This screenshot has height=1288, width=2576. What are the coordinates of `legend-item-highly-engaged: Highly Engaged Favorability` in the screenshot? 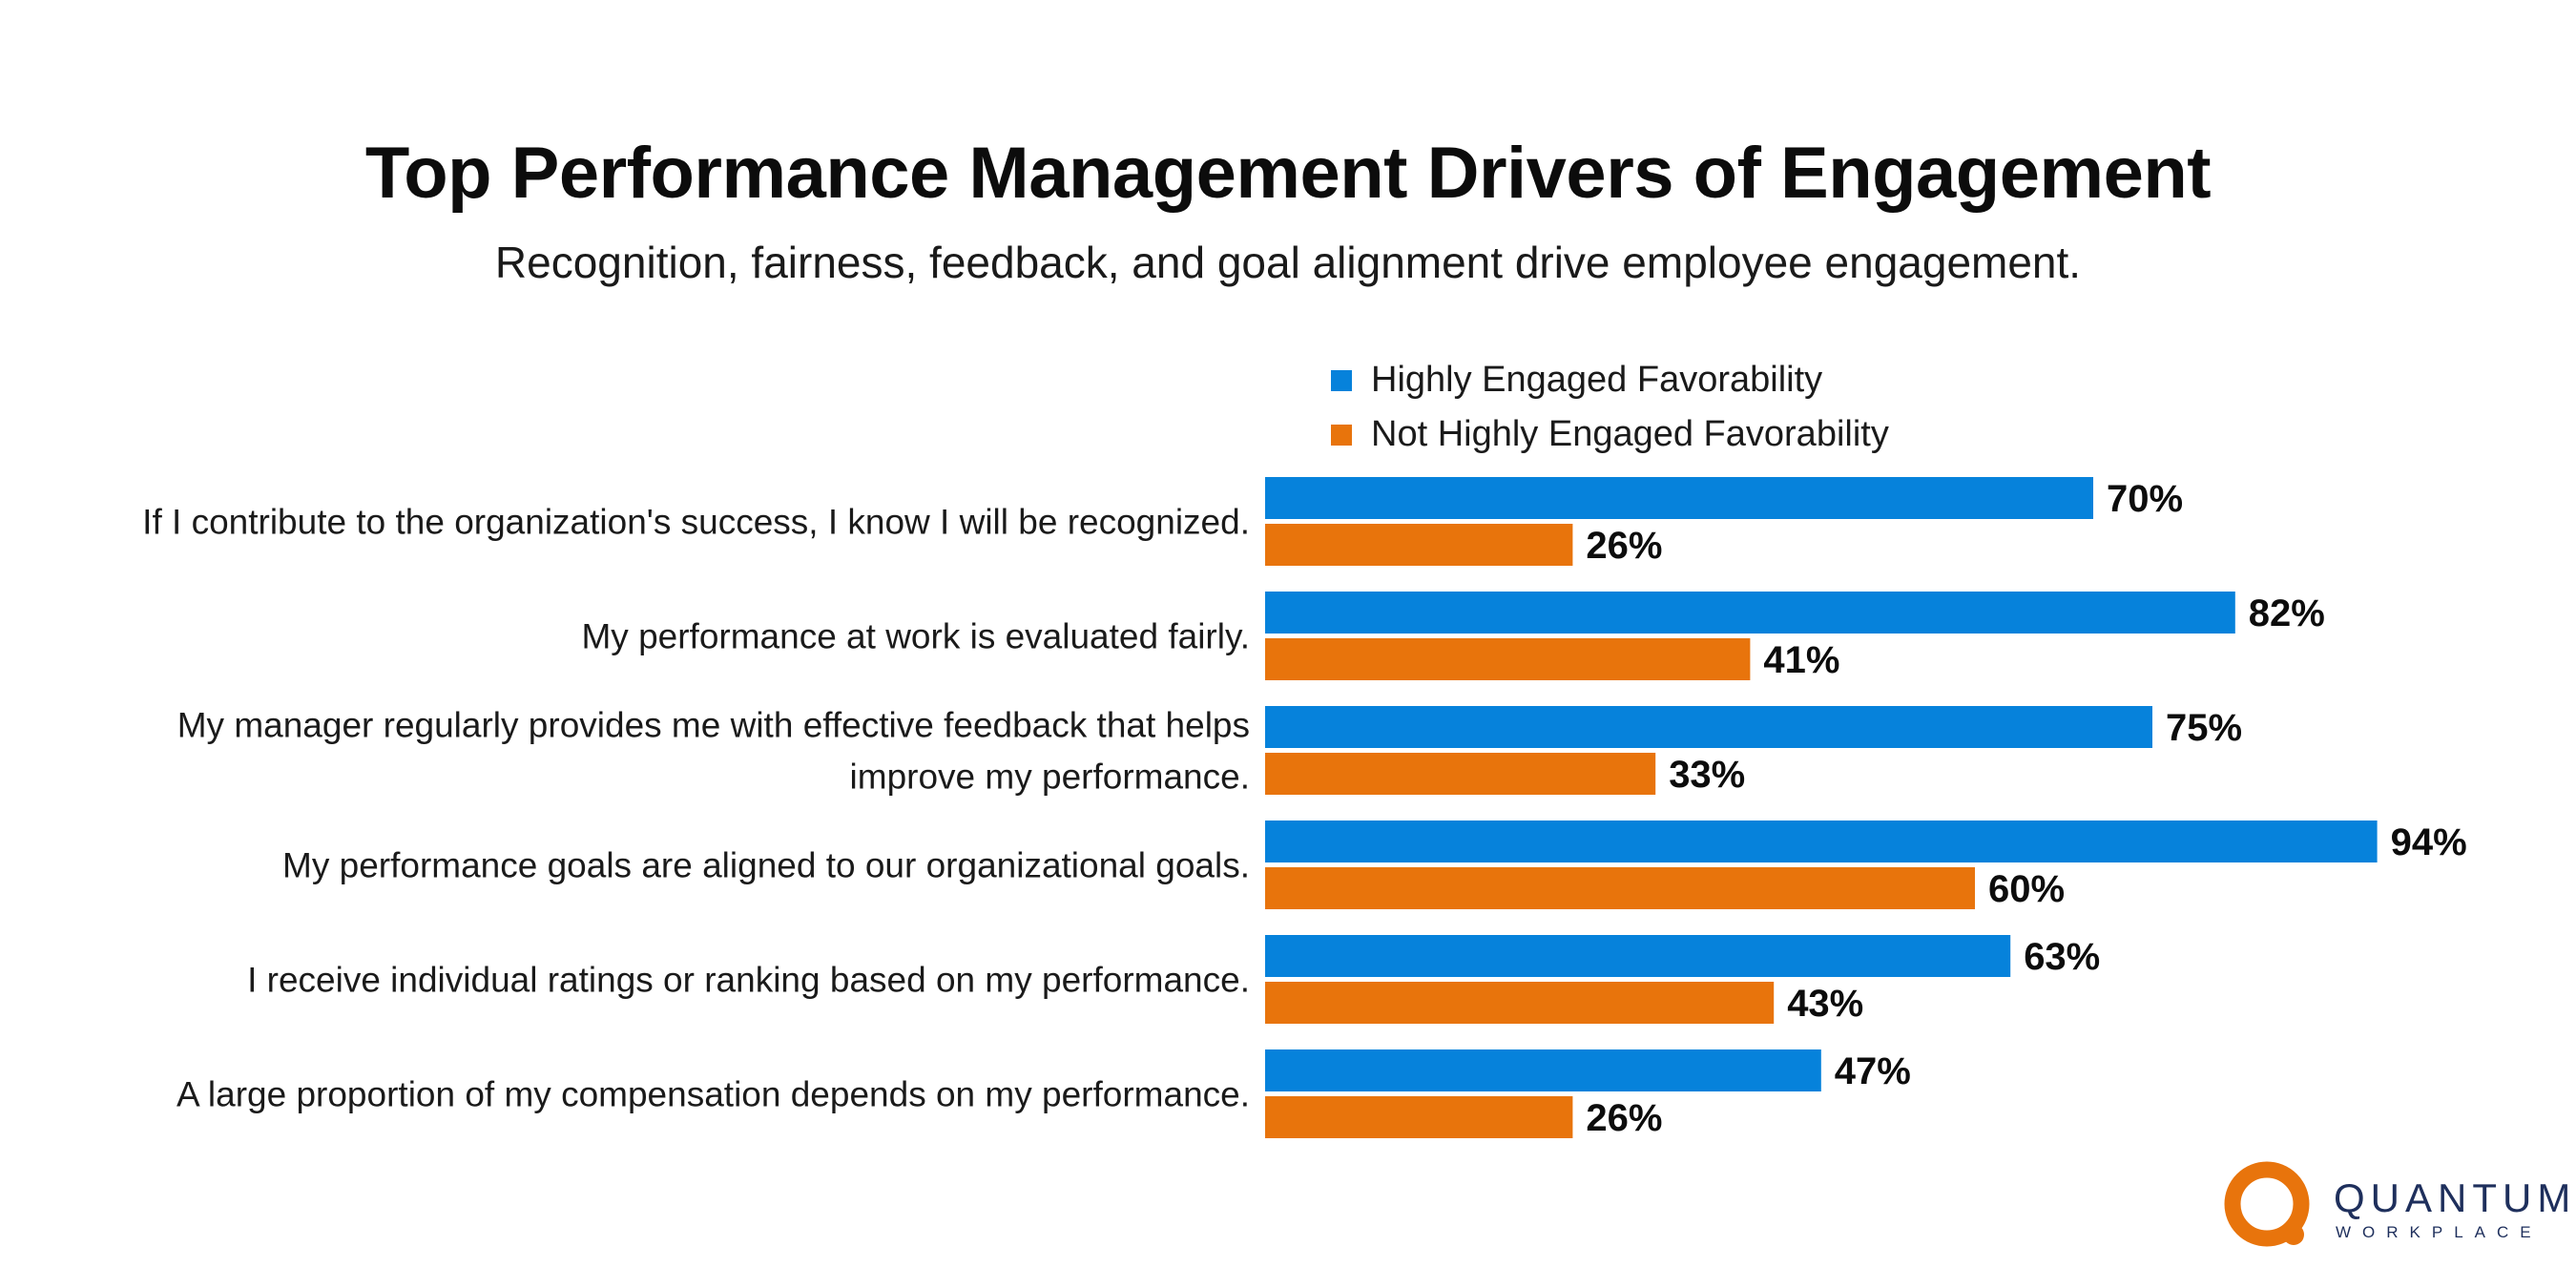 It's located at (1610, 380).